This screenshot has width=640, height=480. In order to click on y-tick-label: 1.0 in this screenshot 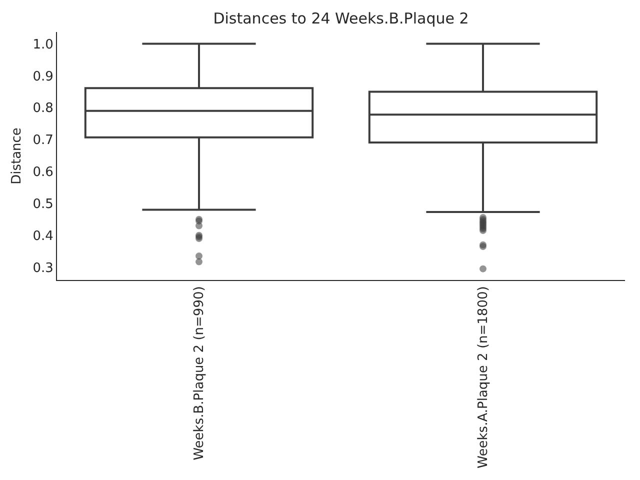, I will do `click(43, 44)`.